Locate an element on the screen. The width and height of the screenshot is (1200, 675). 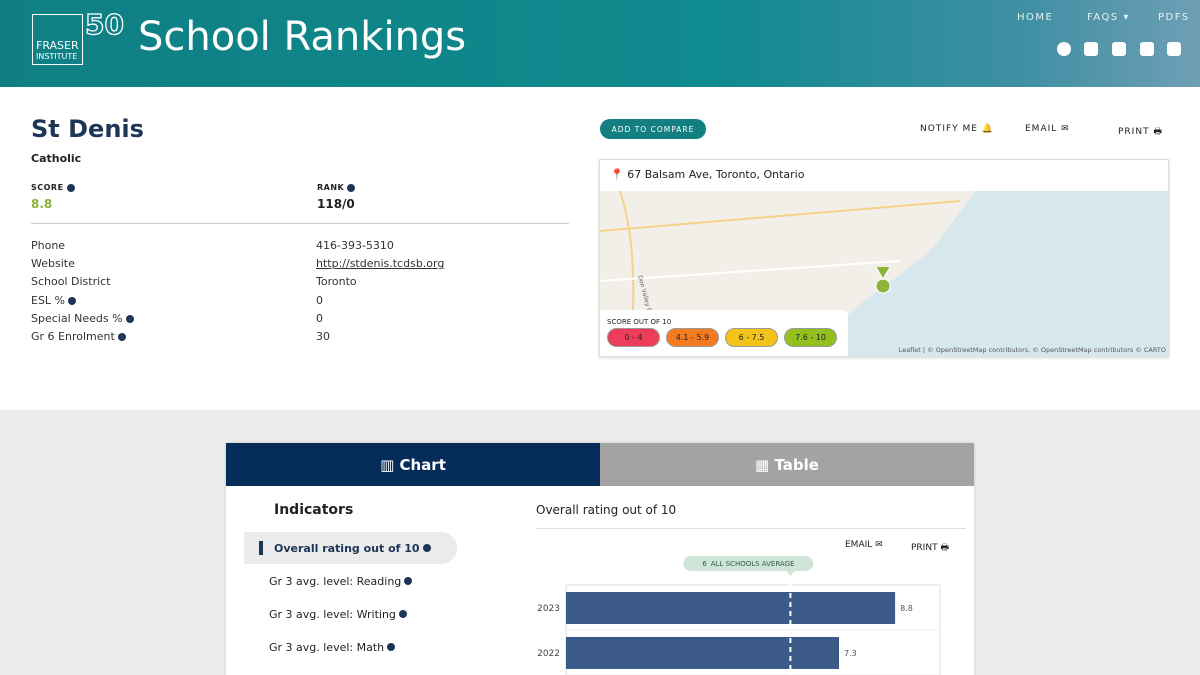
chart-email: EMAIL ✉ is located at coordinates (864, 545).